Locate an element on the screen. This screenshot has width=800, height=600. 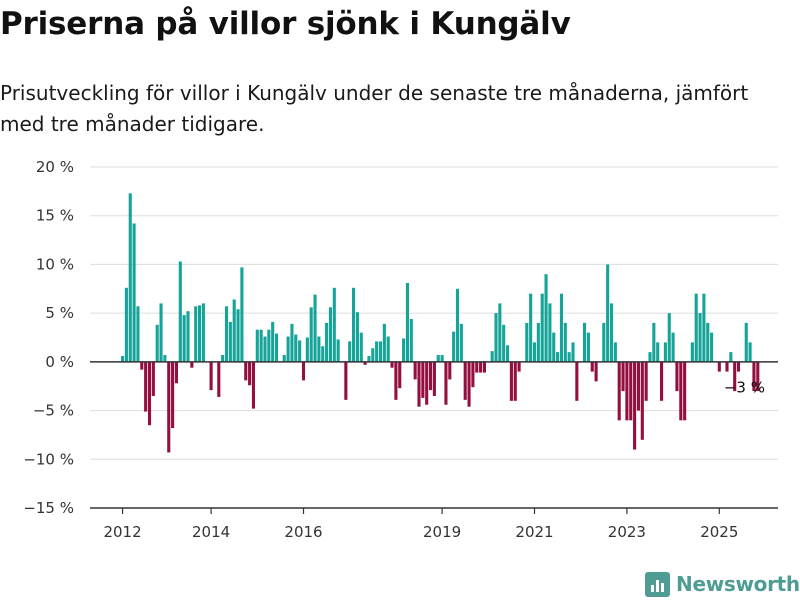
latest-value-annotation: −3 % is located at coordinates (744, 388).